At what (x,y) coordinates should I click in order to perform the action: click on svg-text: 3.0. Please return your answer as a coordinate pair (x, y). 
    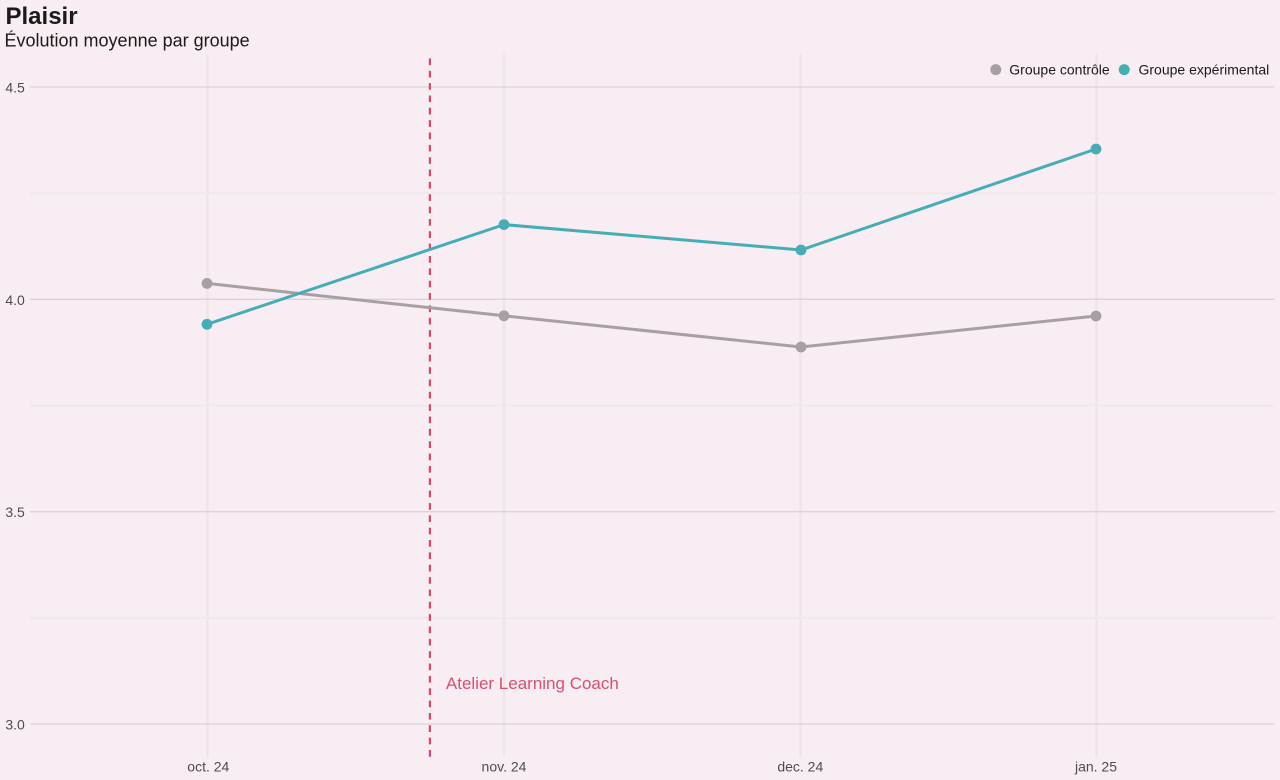
    Looking at the image, I should click on (15, 725).